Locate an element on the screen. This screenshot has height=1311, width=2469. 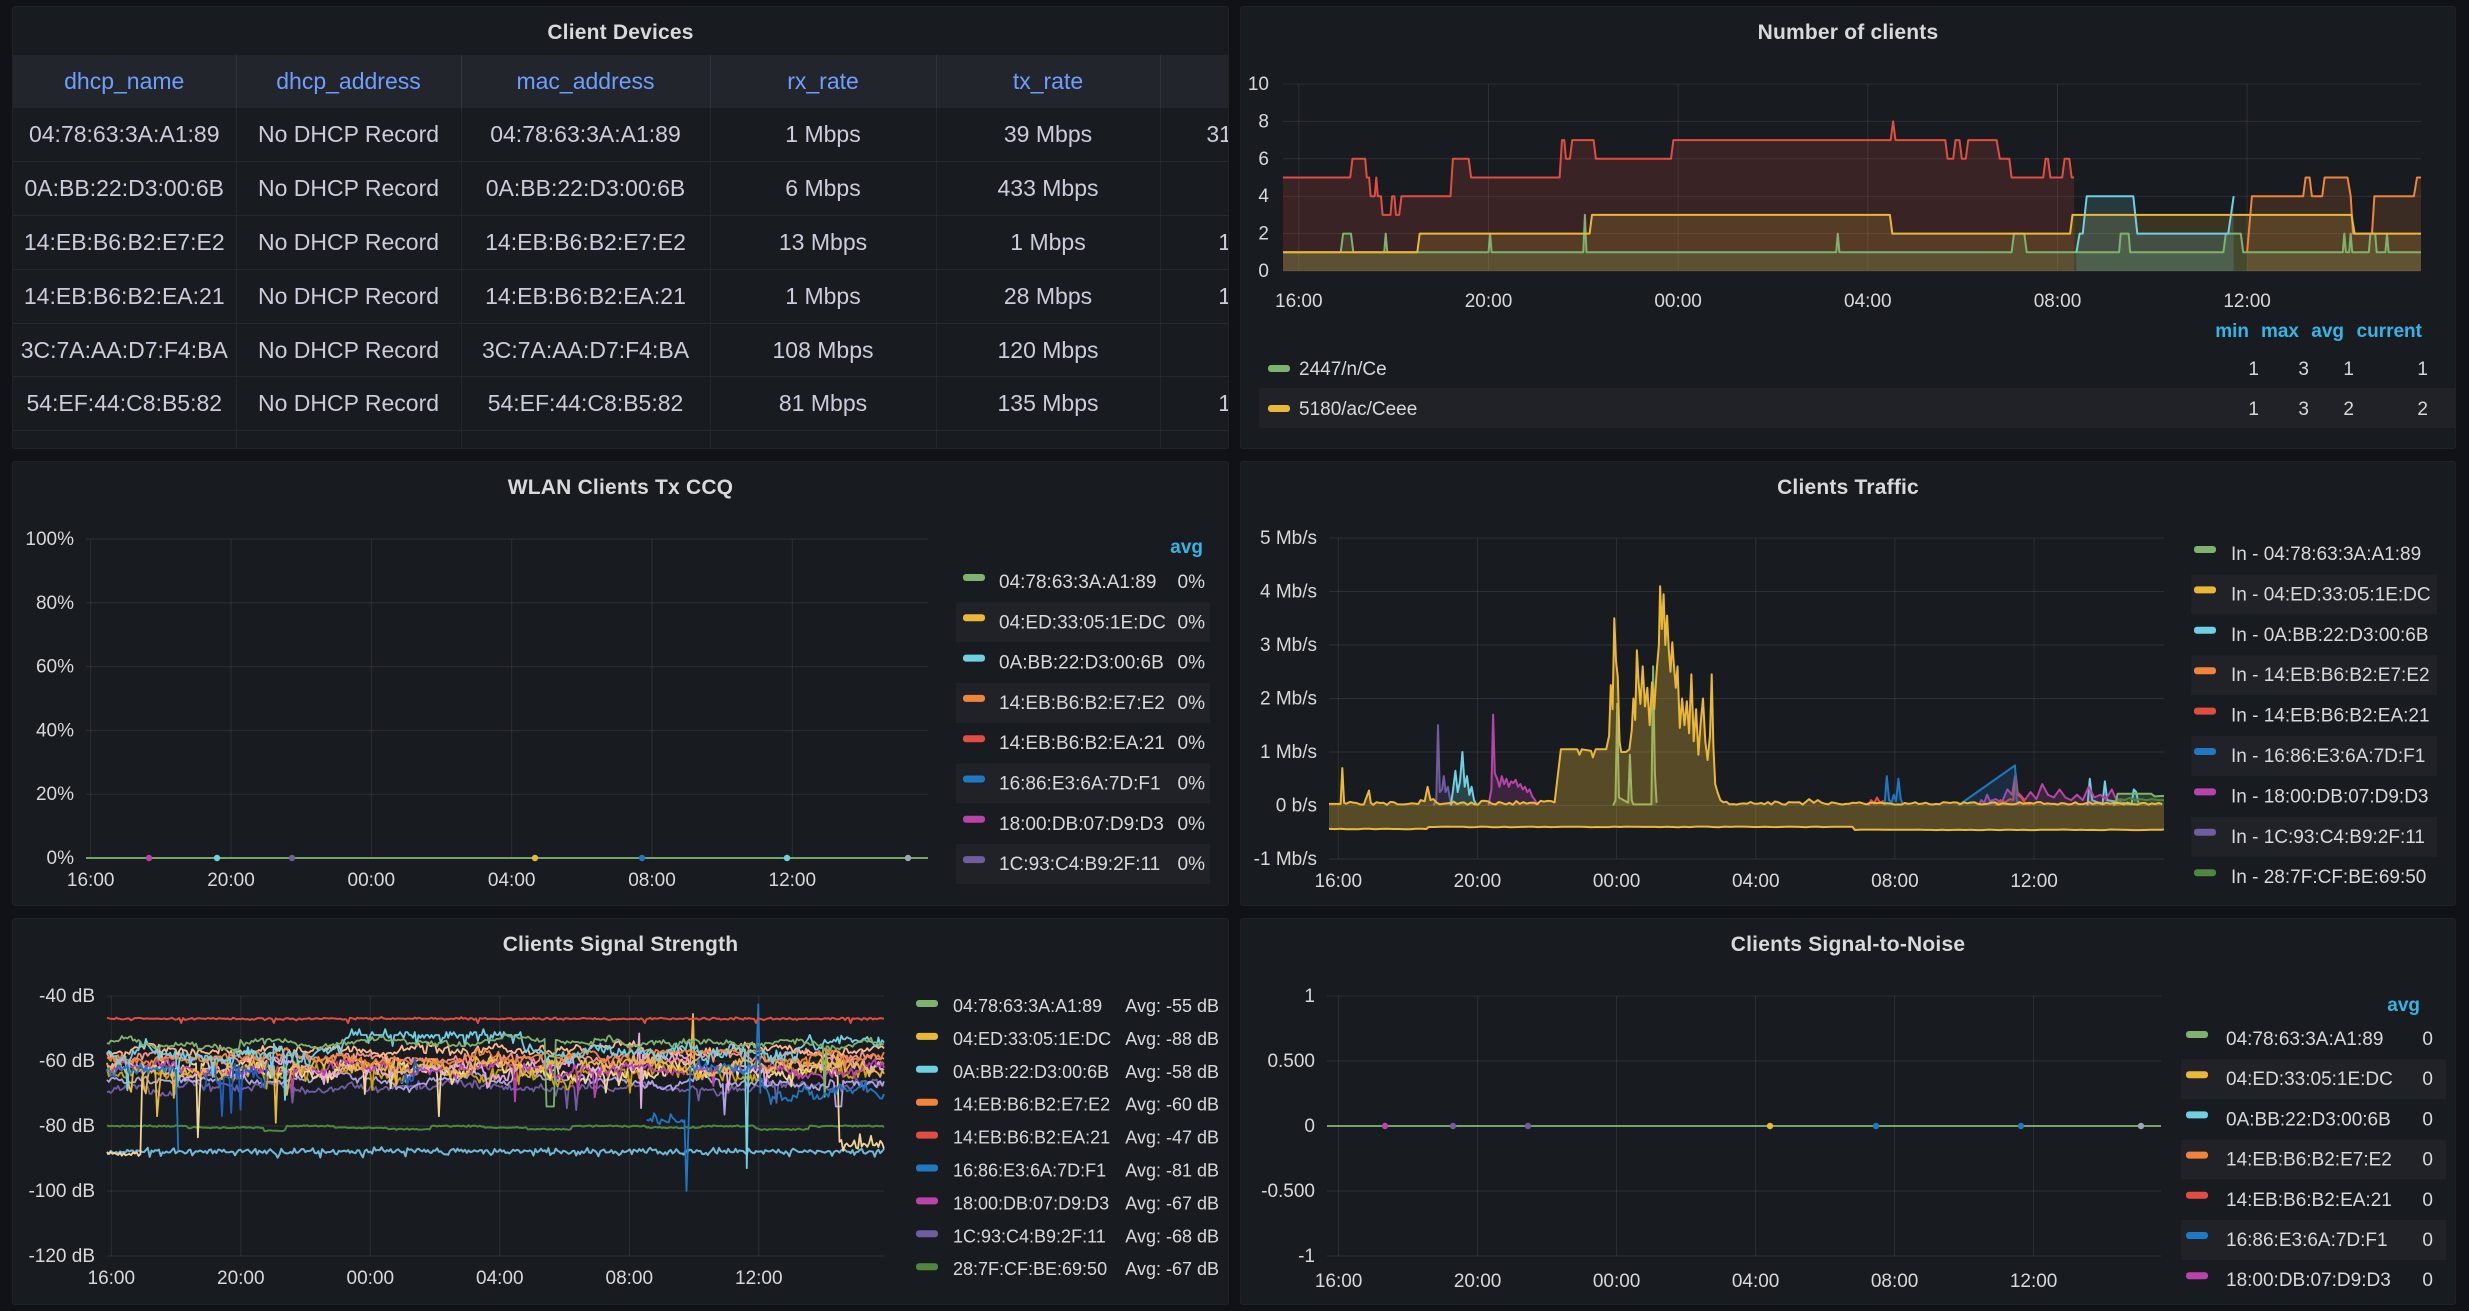
svg-text: 1C:93:C4:B9:2F:11 is located at coordinates (1079, 864).